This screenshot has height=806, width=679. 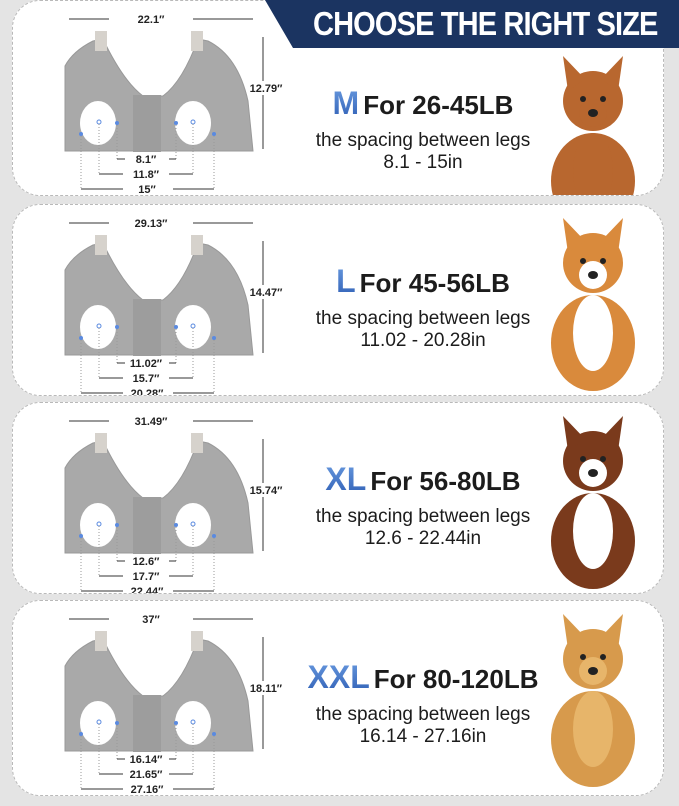 I want to click on width-dimension: 29.13″, so click(x=152, y=224).